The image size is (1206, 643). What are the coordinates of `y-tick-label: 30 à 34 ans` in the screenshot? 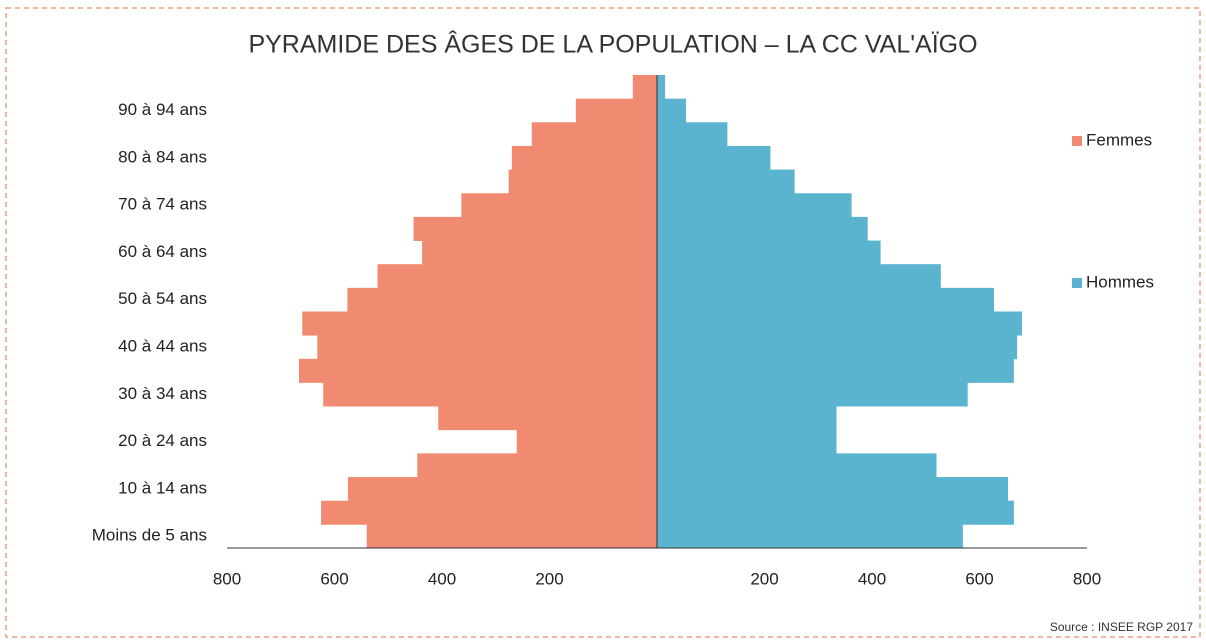 It's located at (162, 393).